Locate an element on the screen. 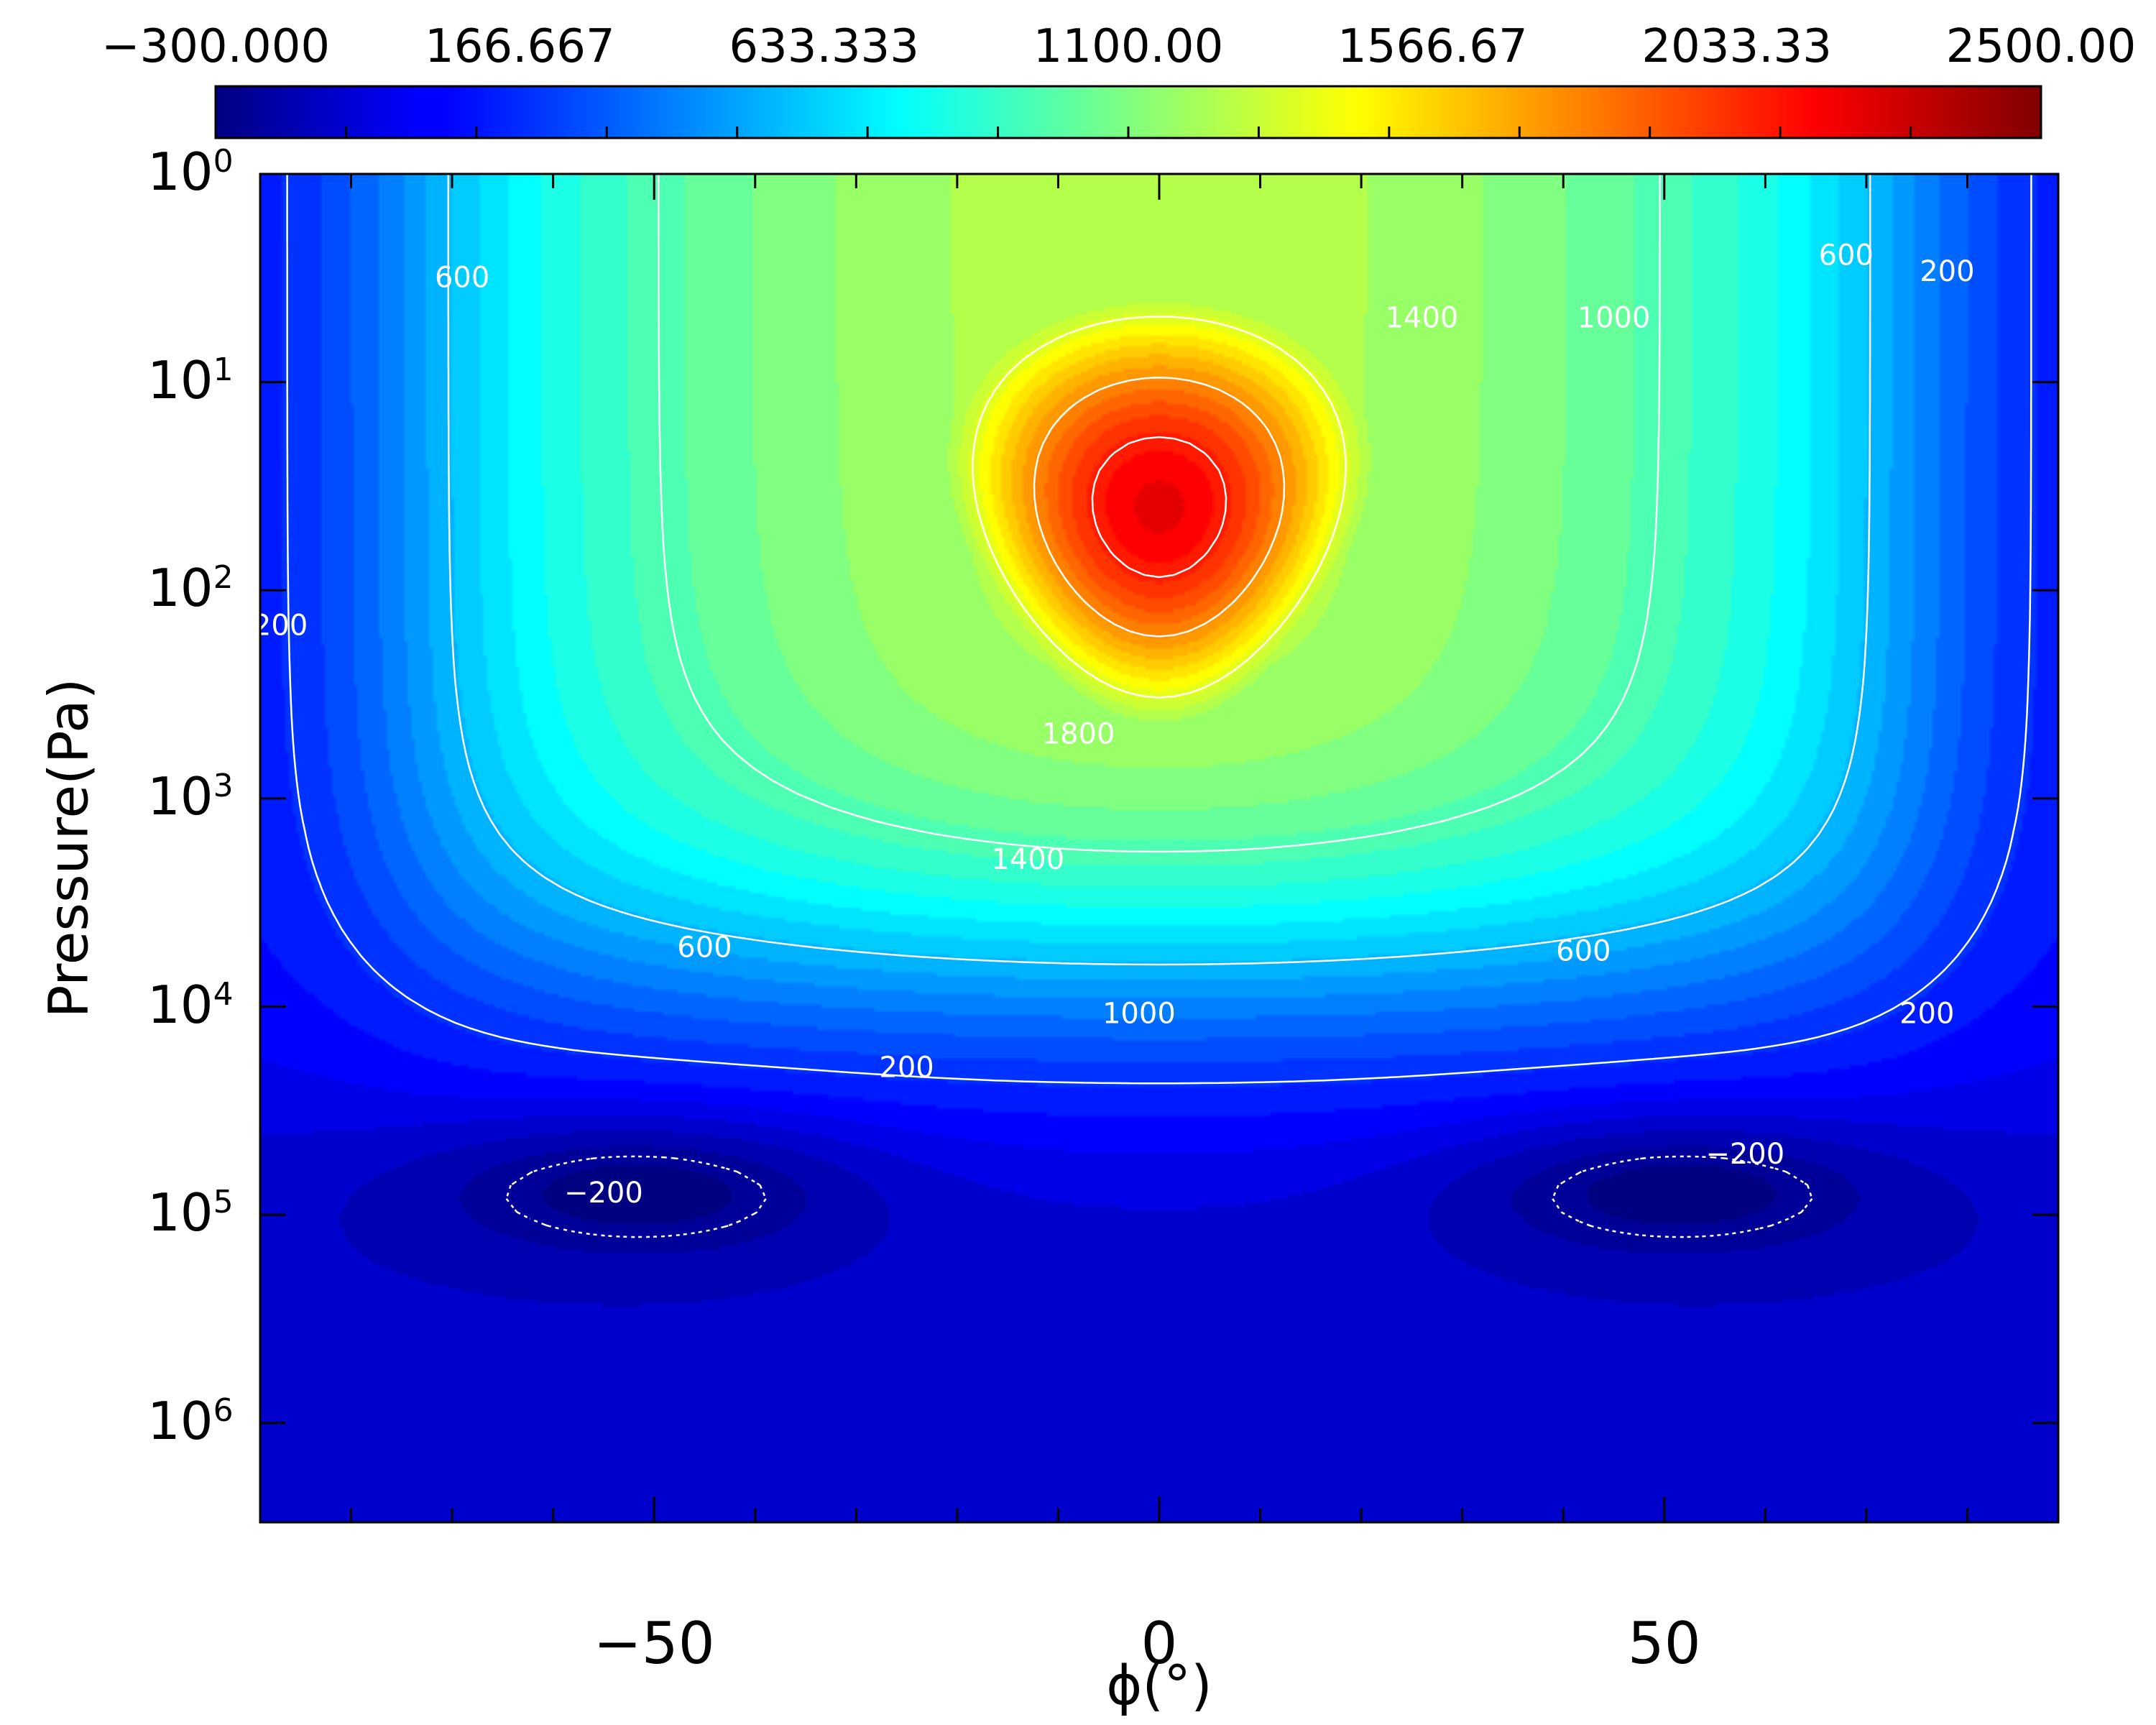 Image resolution: width=2156 pixels, height=1725 pixels. y-tick-label: 10² is located at coordinates (190, 588).